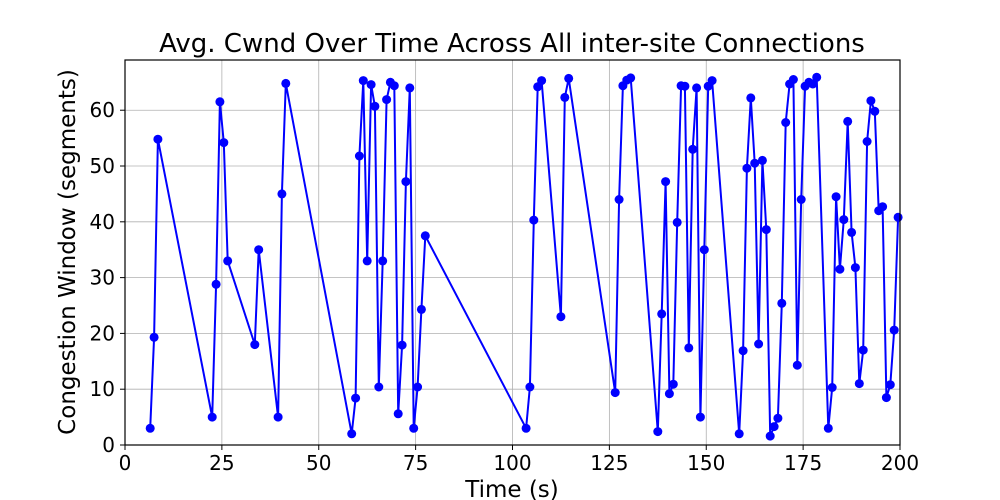  Describe the element at coordinates (511, 488) in the screenshot. I see `x-axis-title: Time (s)` at that location.